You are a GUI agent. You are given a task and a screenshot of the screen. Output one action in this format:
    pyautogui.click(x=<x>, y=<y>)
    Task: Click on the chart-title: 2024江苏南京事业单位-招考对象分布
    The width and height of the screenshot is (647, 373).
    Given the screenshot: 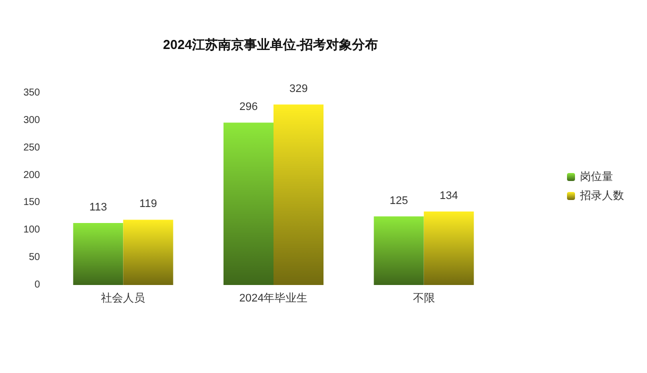 What is the action you would take?
    pyautogui.click(x=270, y=44)
    